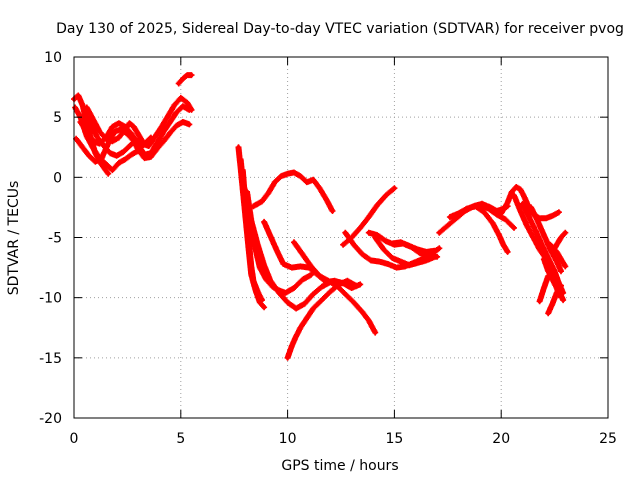 The height and width of the screenshot is (480, 640). What do you see at coordinates (14, 238) in the screenshot?
I see `y-axis-title: SDTVAR / TECUs` at bounding box center [14, 238].